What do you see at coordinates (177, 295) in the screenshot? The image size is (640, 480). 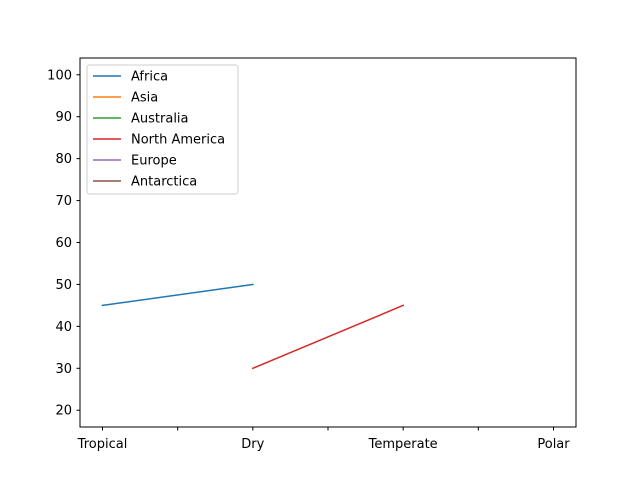 I see `series-line-africa` at bounding box center [177, 295].